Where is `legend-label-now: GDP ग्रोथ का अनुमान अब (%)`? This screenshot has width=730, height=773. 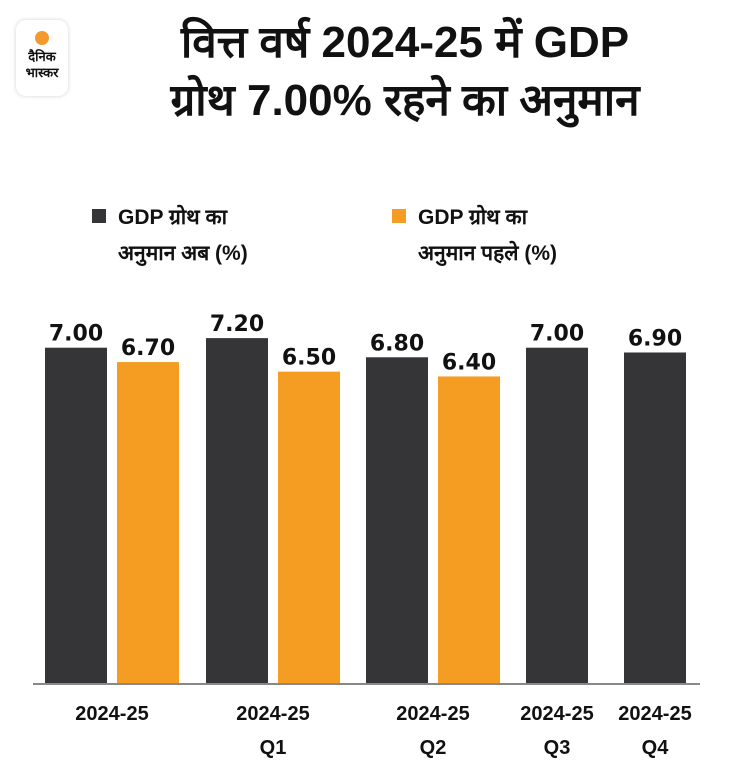 legend-label-now: GDP ग्रोथ का अनुमान अब (%) is located at coordinates (183, 236).